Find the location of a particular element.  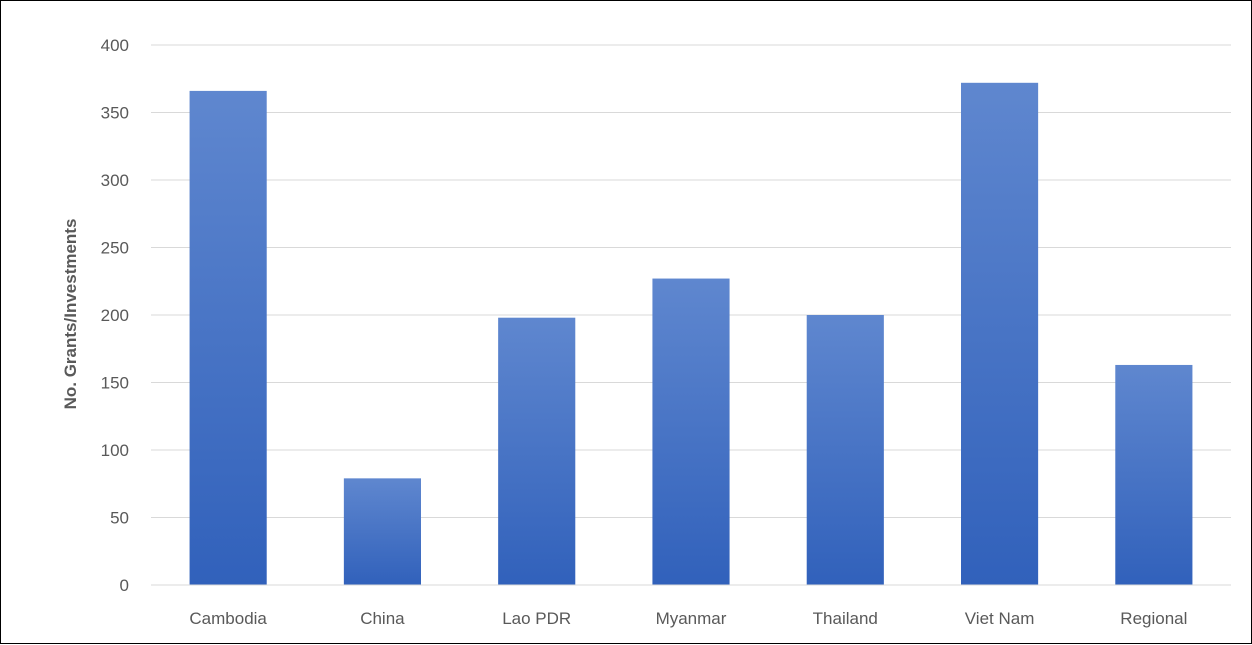

y-tick-label: 150 is located at coordinates (115, 383).